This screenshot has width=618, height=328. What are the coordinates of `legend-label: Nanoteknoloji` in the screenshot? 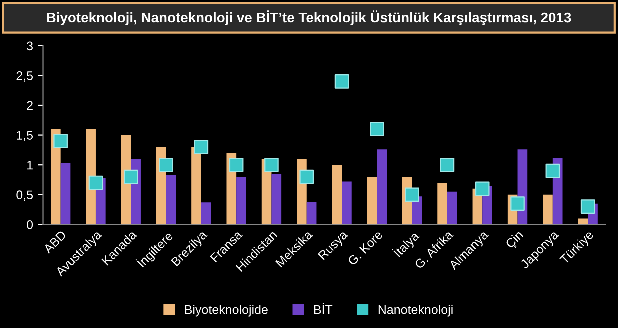 It's located at (415, 311).